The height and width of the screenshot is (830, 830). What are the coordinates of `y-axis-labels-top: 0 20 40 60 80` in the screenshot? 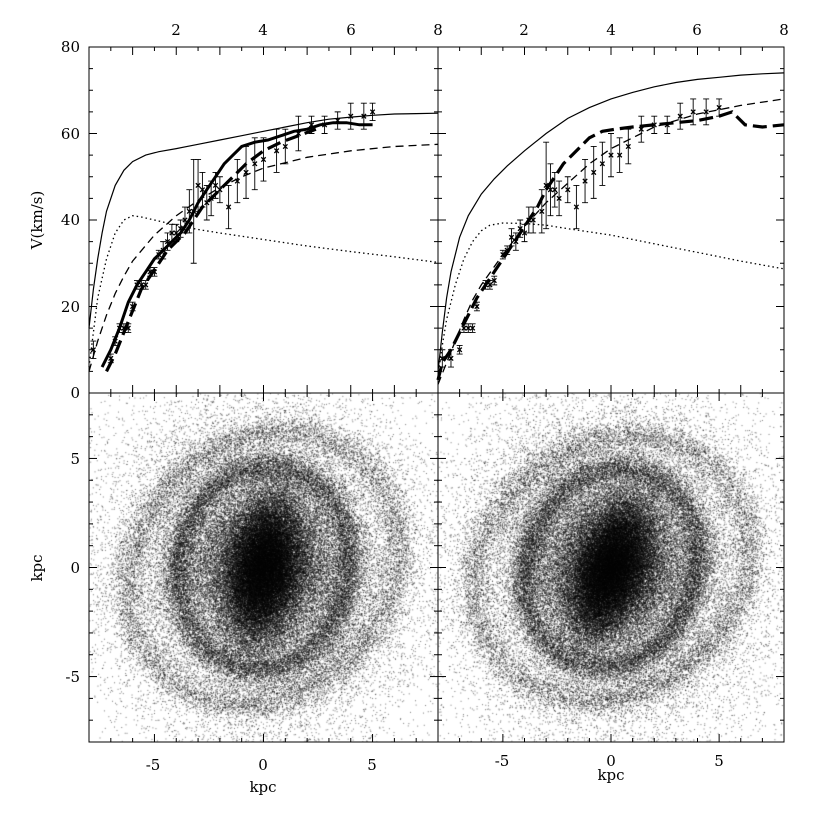 It's located at (70, 220).